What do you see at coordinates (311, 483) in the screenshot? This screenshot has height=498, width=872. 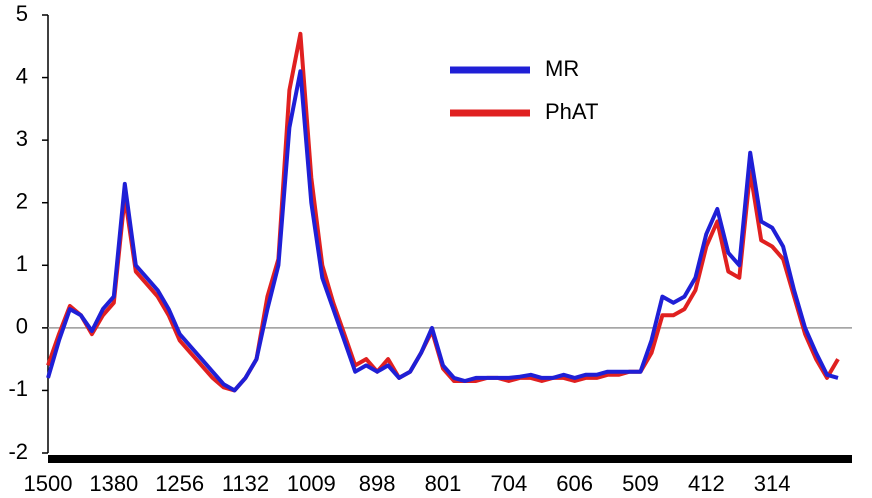 I see `x-tick-label: 1009` at bounding box center [311, 483].